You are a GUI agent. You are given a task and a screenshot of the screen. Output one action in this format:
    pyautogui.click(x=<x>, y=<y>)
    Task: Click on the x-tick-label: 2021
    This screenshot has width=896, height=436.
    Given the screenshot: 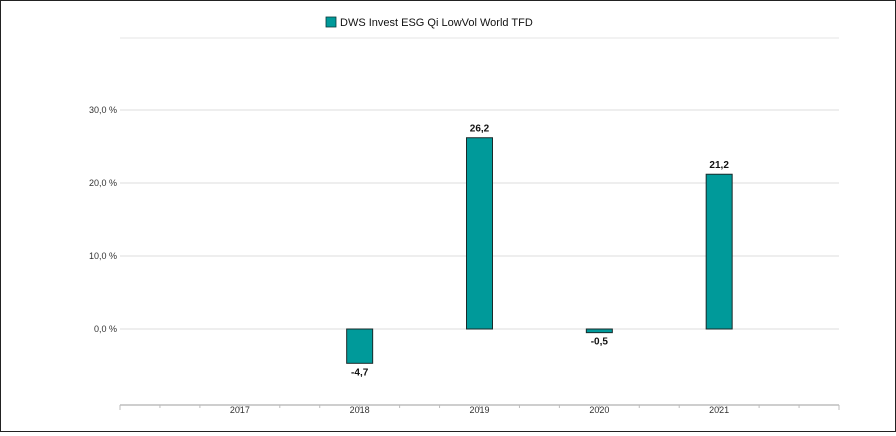 What is the action you would take?
    pyautogui.click(x=719, y=410)
    